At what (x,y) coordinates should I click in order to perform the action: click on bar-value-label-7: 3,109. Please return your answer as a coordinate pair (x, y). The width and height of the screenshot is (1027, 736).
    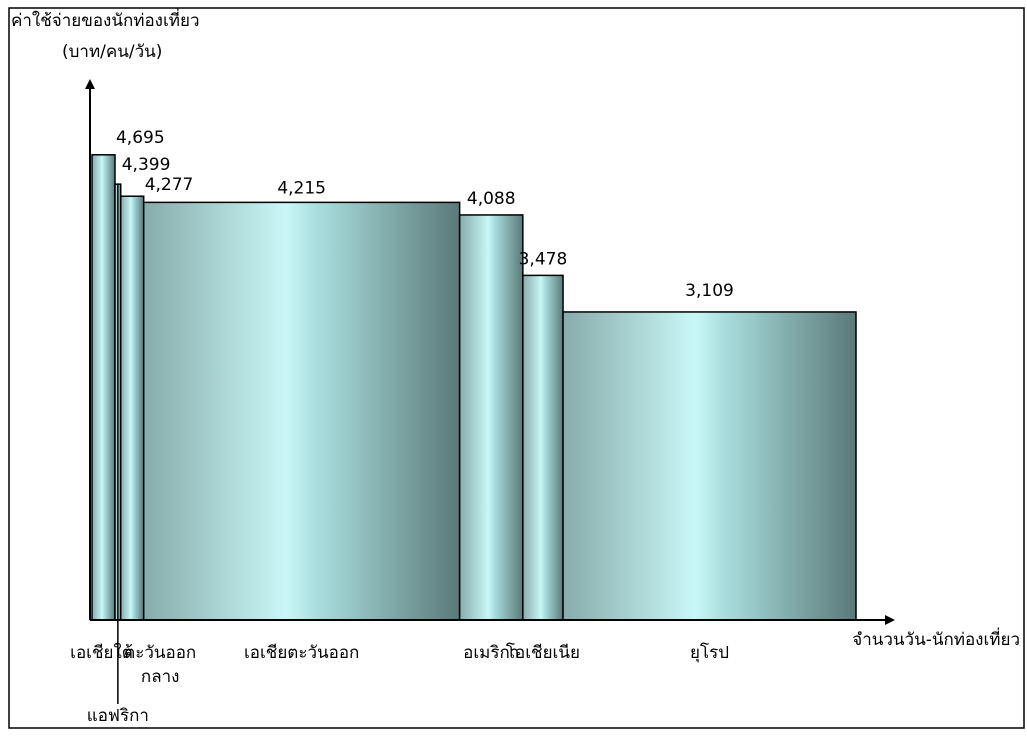
    Looking at the image, I should click on (709, 291).